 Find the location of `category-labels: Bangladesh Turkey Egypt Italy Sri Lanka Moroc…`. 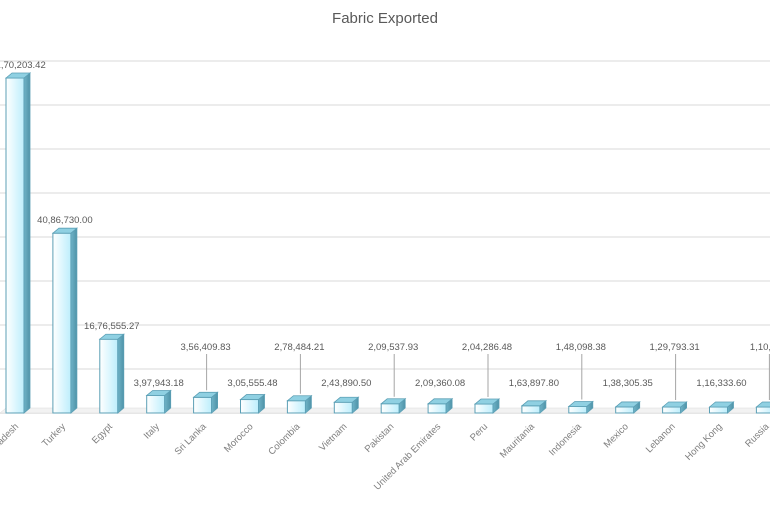

category-labels: Bangladesh Turkey Egypt Italy Sri Lanka Moroc… is located at coordinates (385, 457).